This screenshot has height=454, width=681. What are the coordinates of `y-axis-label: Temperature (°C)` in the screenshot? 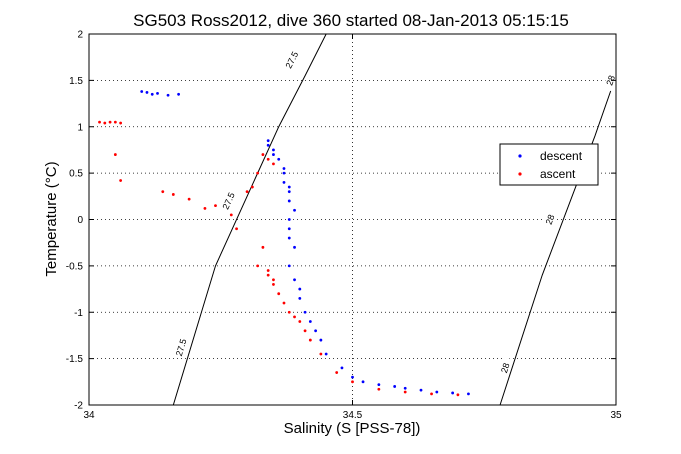 It's located at (51, 218).